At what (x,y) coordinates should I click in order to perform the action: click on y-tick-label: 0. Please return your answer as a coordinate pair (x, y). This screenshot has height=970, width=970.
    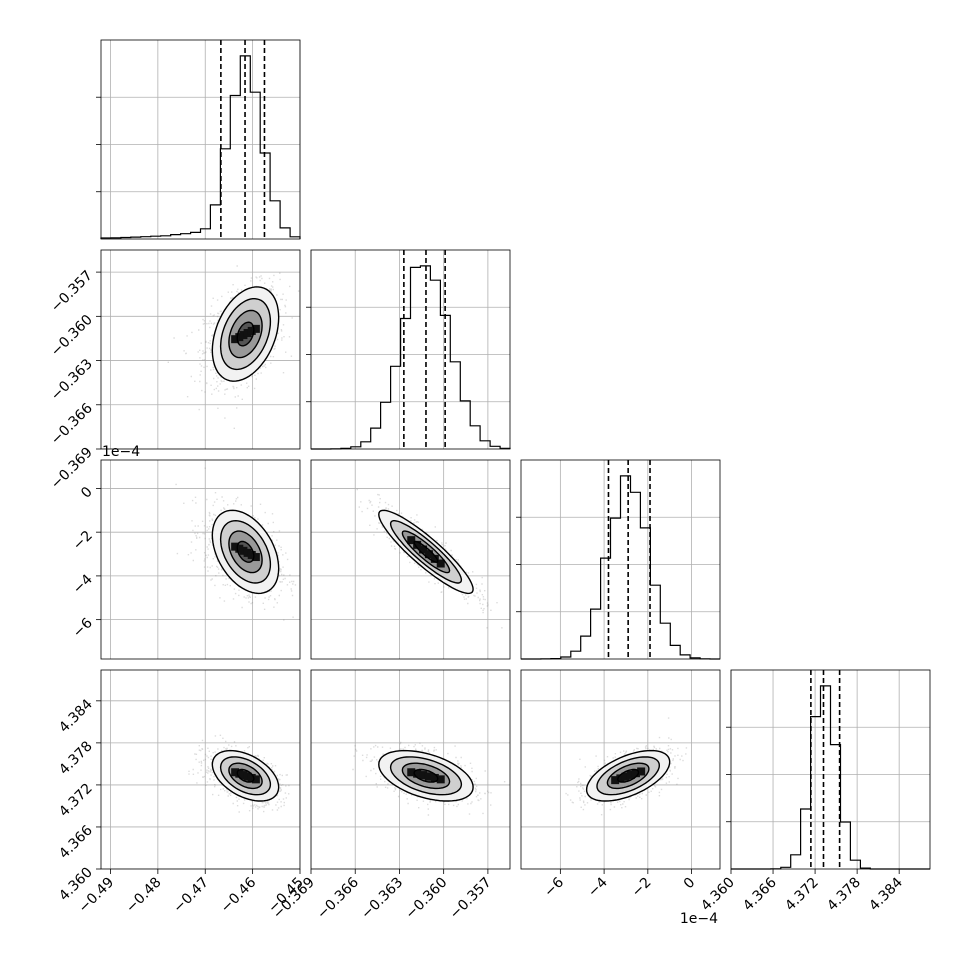
    Looking at the image, I should click on (87, 493).